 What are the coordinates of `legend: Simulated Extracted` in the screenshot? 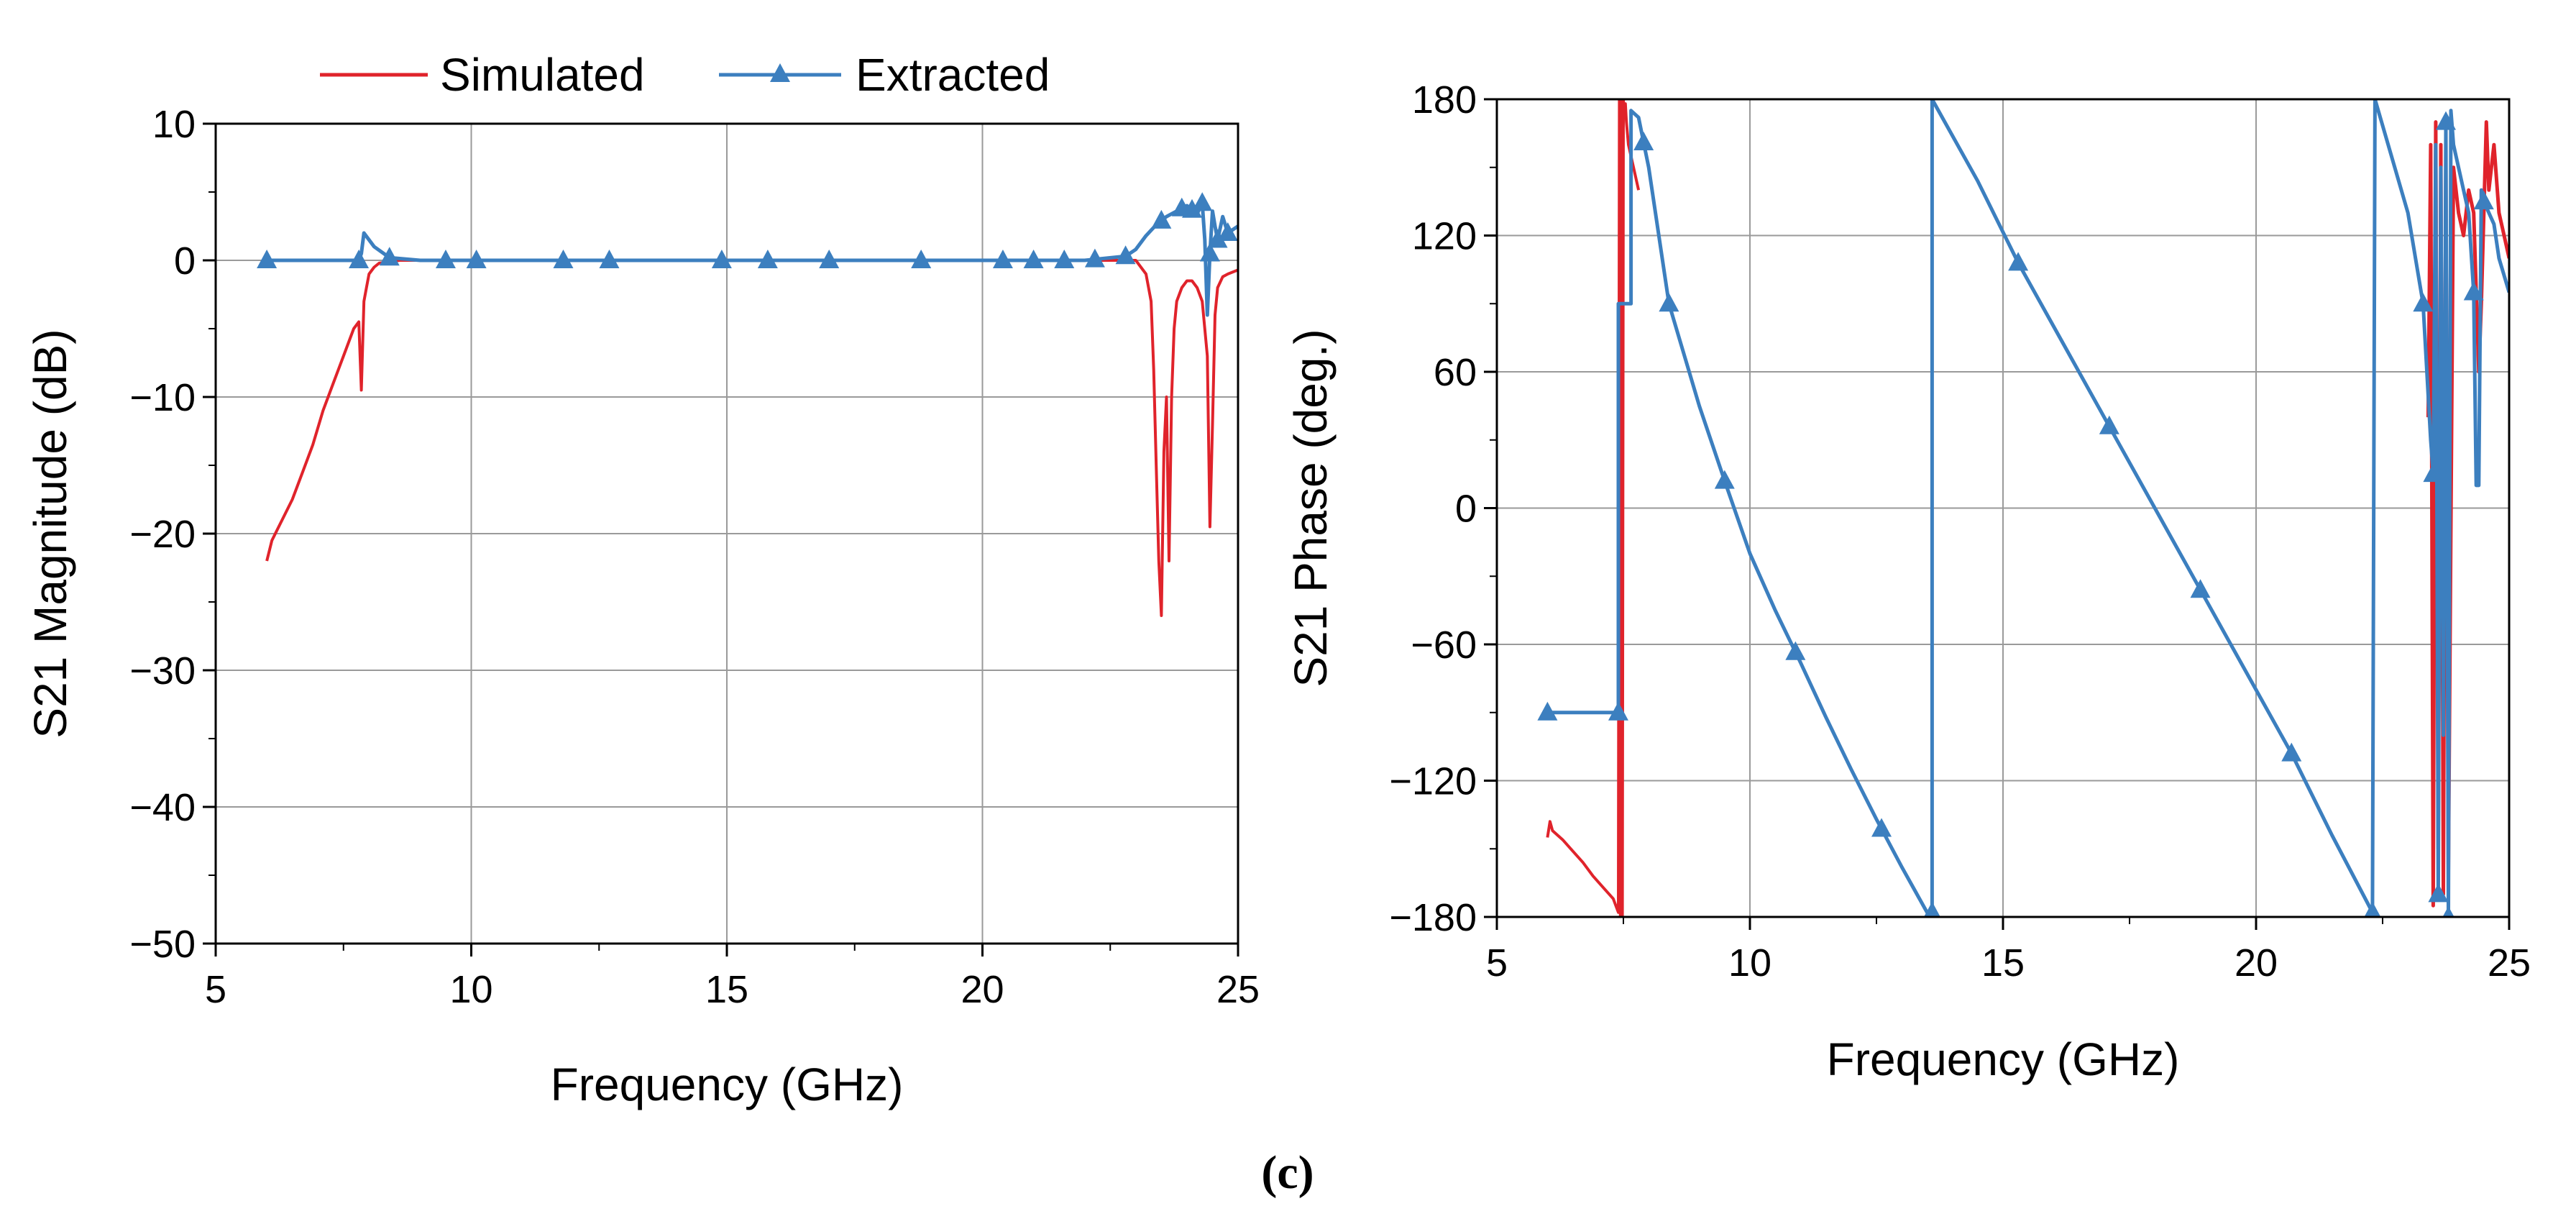 It's located at (685, 75).